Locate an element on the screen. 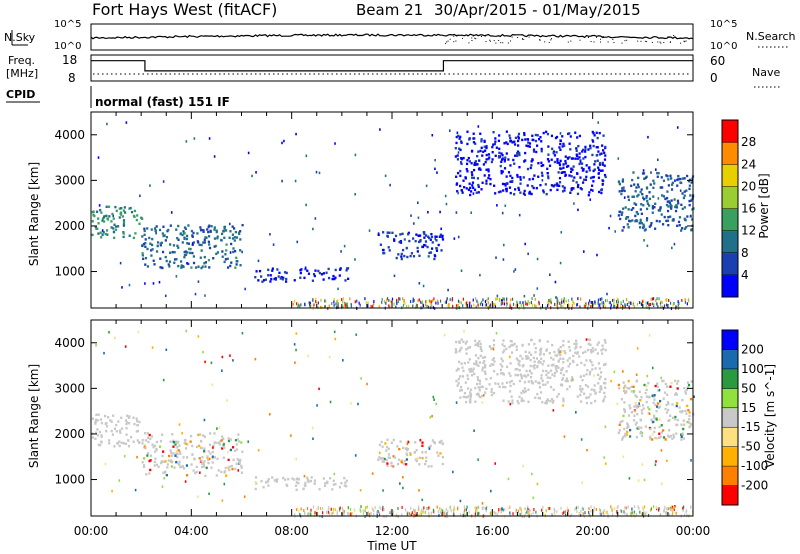  velocity-cbar-tick-label: -50 is located at coordinates (751, 447).